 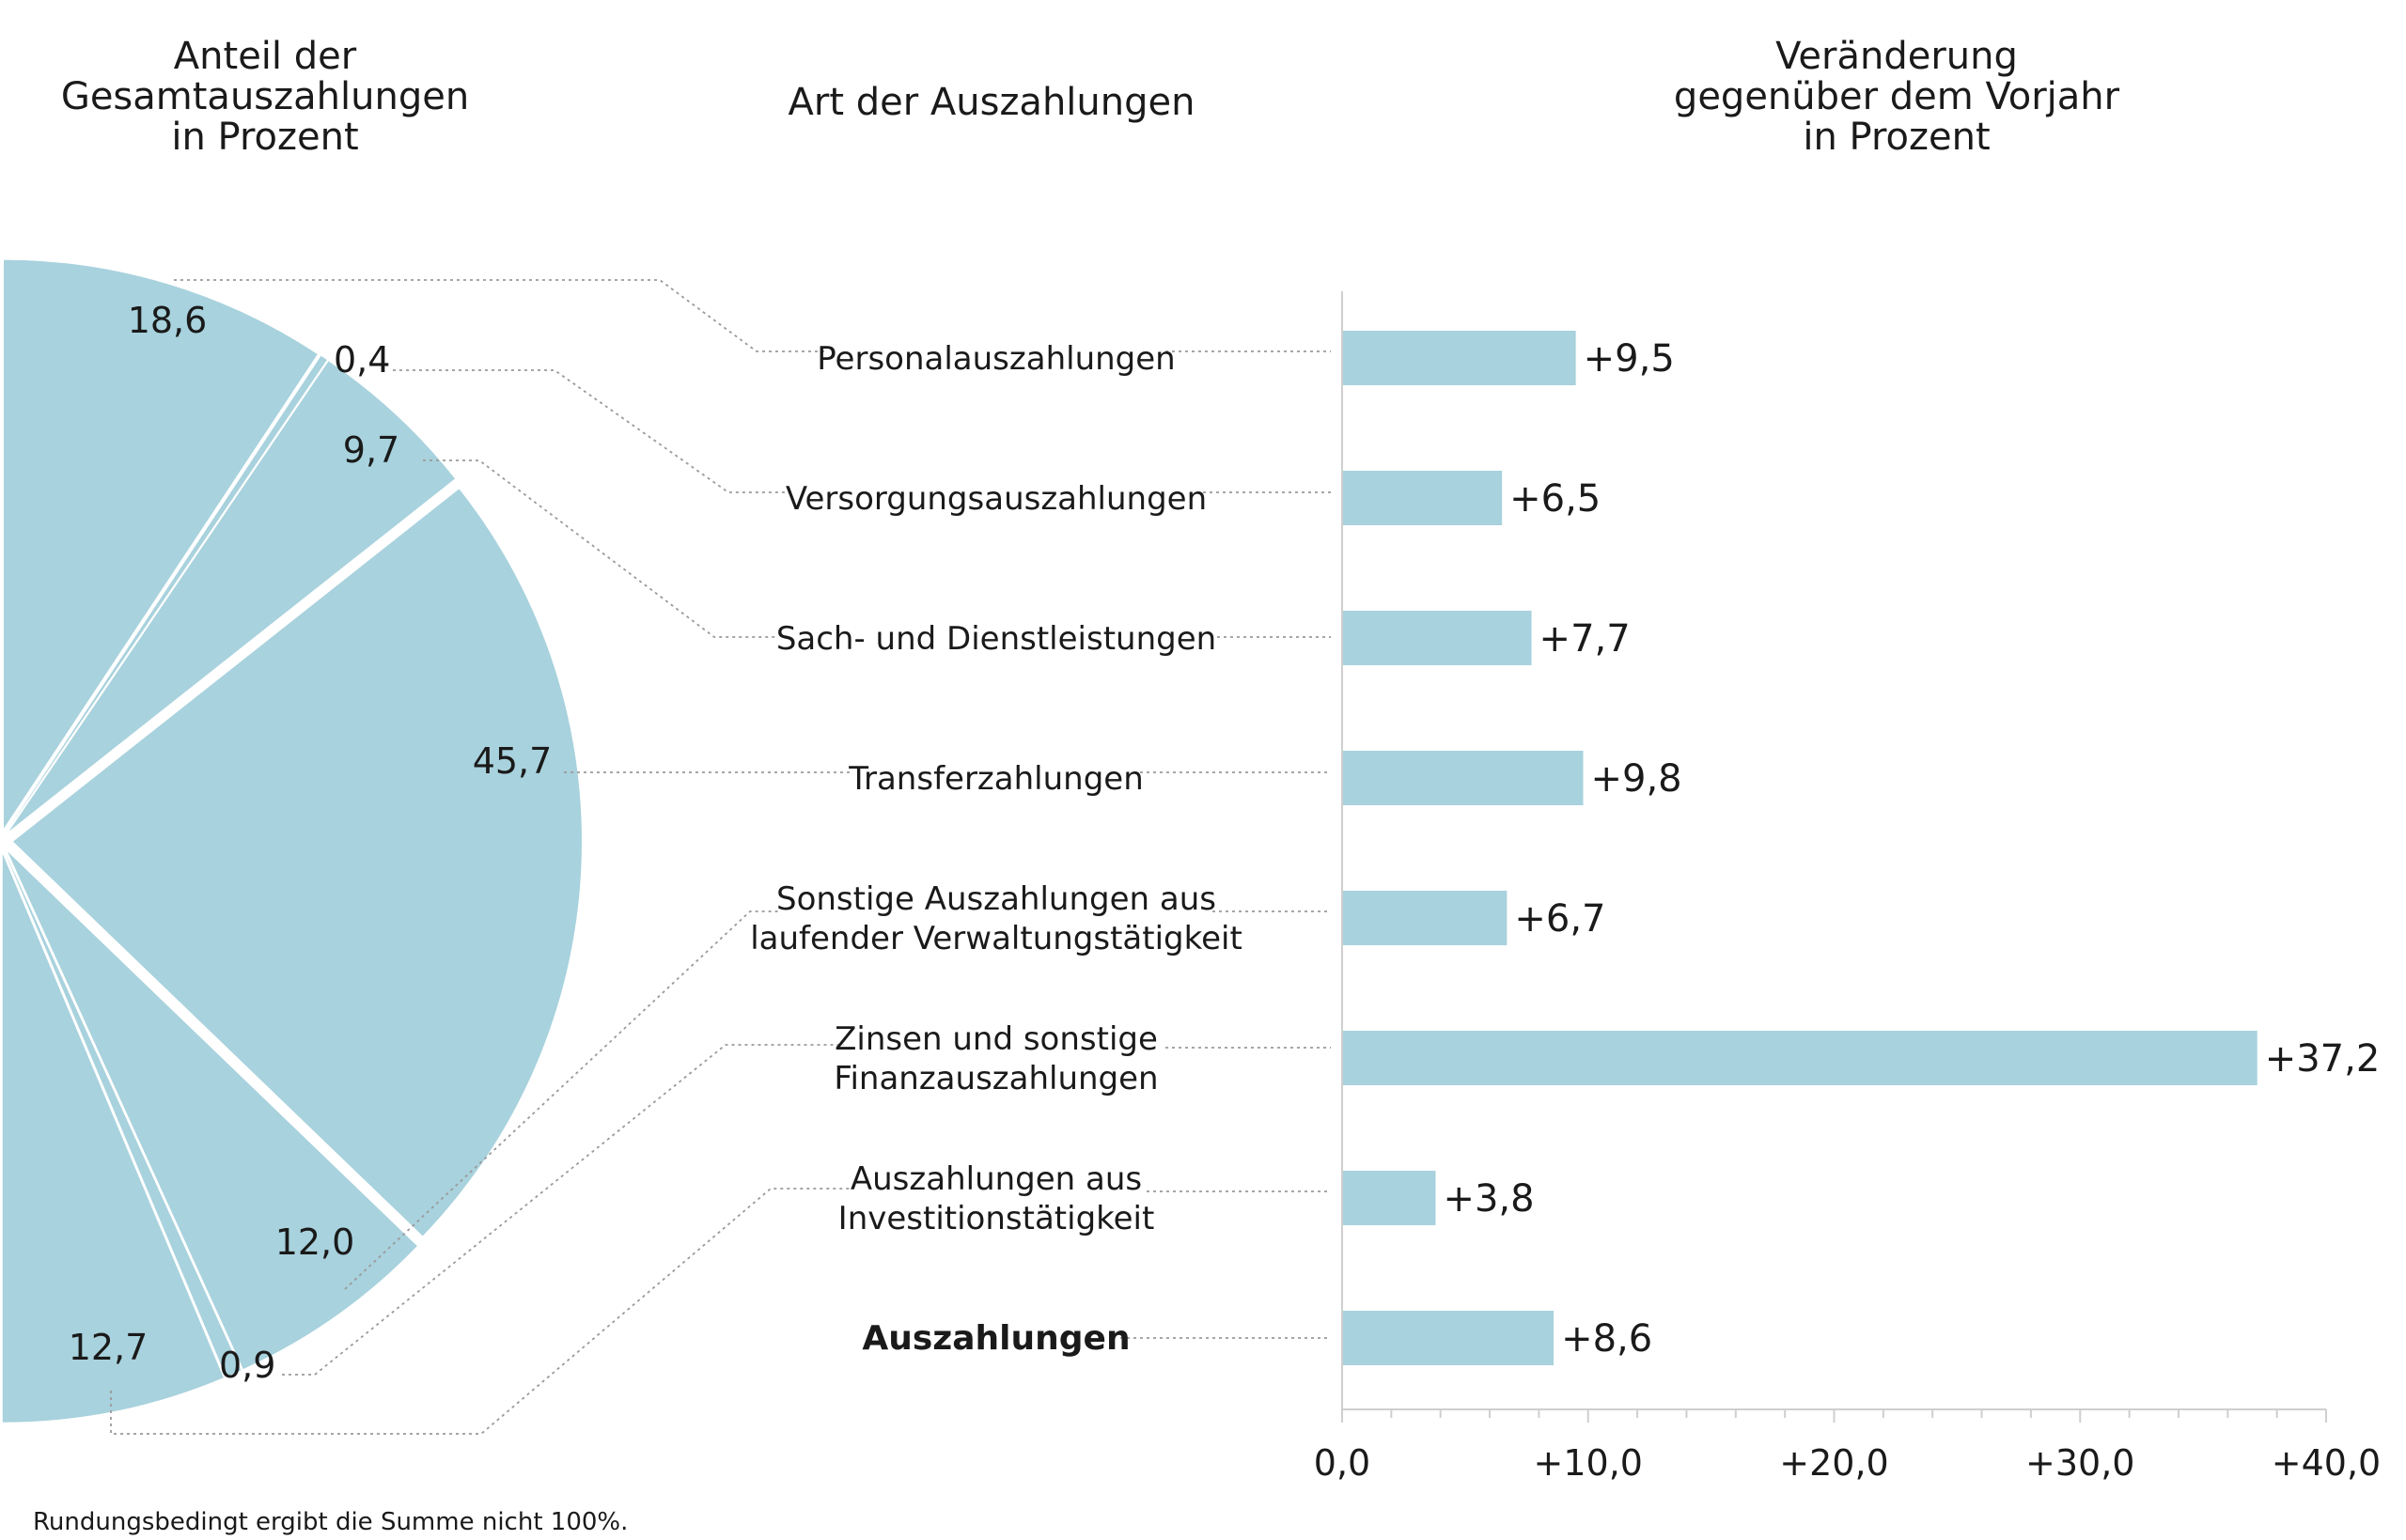 I want to click on category-label: Sonstige Auszahlungen aus, so click(x=996, y=899).